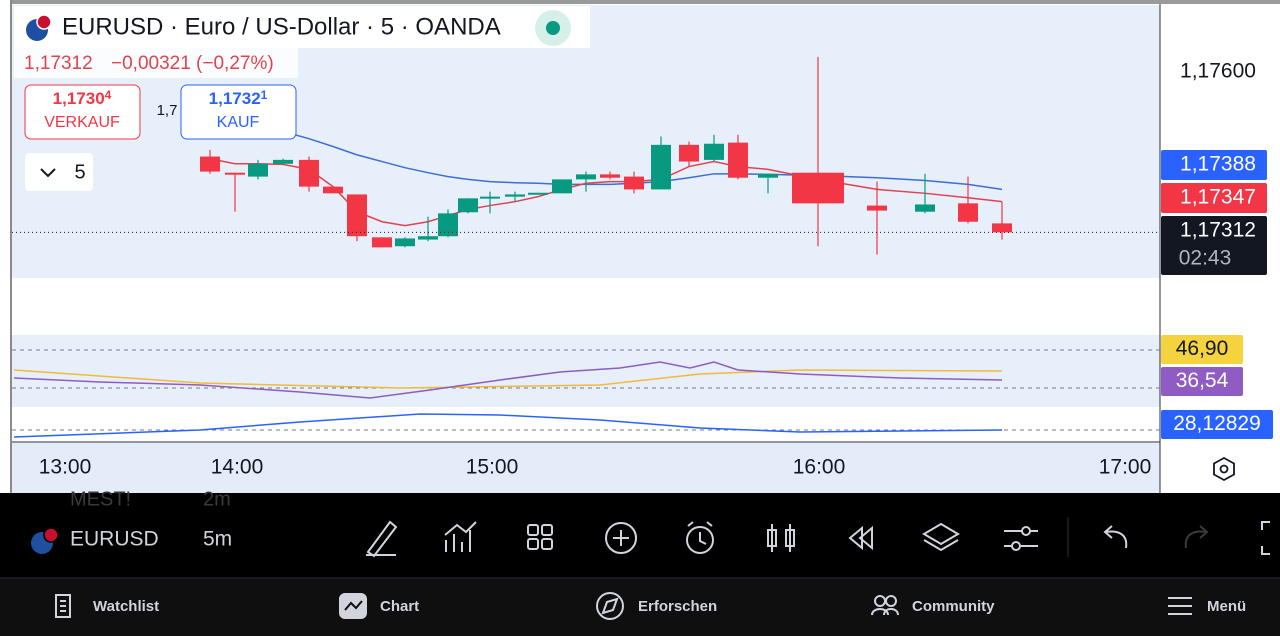 This screenshot has height=636, width=1280. I want to click on x-tick-label: 14:00, so click(237, 467).